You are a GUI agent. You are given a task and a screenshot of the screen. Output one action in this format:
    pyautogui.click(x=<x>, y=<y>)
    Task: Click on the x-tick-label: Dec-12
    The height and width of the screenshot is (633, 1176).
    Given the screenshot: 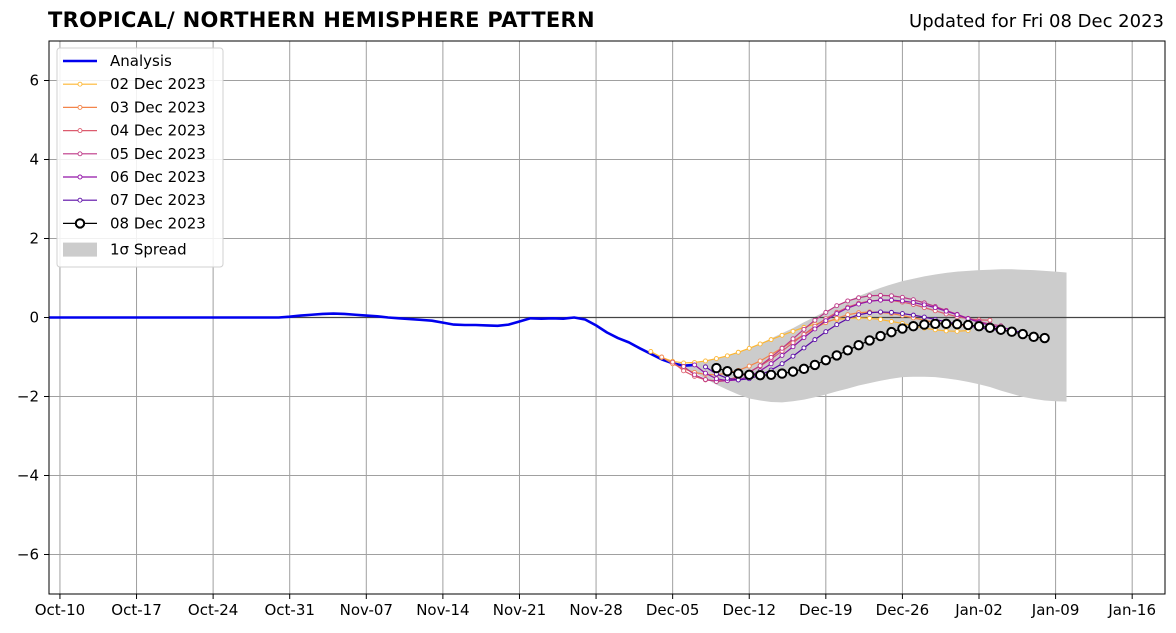 What is the action you would take?
    pyautogui.click(x=749, y=610)
    